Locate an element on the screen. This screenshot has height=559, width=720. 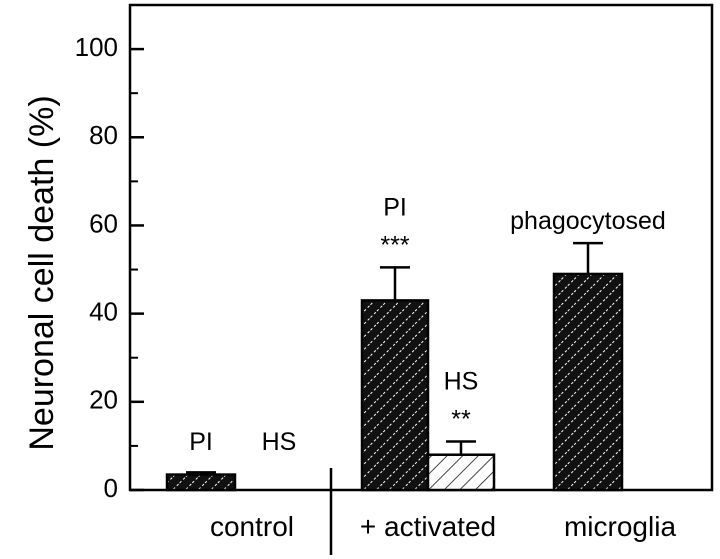
bar-annotation-3: ** is located at coordinates (461, 420).